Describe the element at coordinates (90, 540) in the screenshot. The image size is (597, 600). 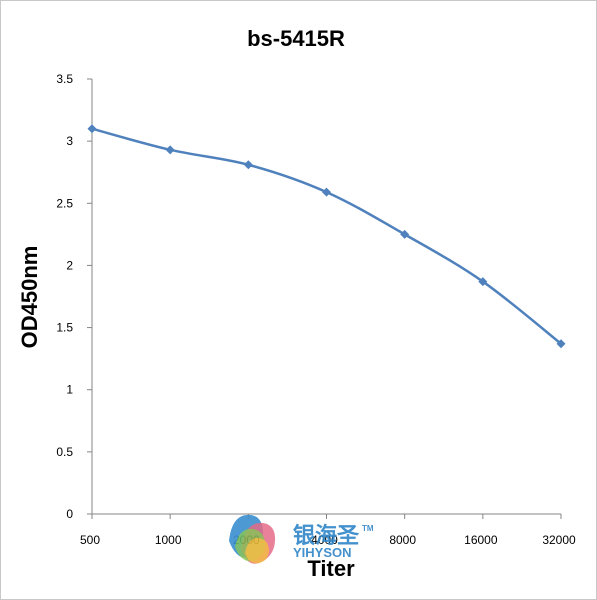
I see `x-tick-label: 500` at that location.